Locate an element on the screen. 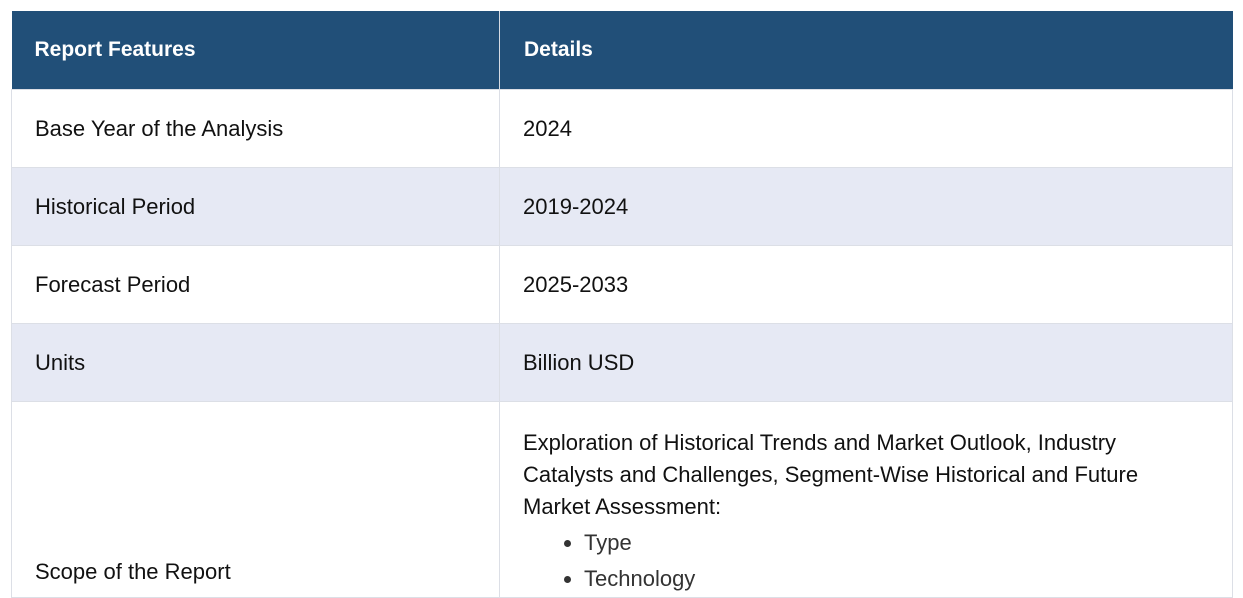  row-feature-units: Units is located at coordinates (255, 362).